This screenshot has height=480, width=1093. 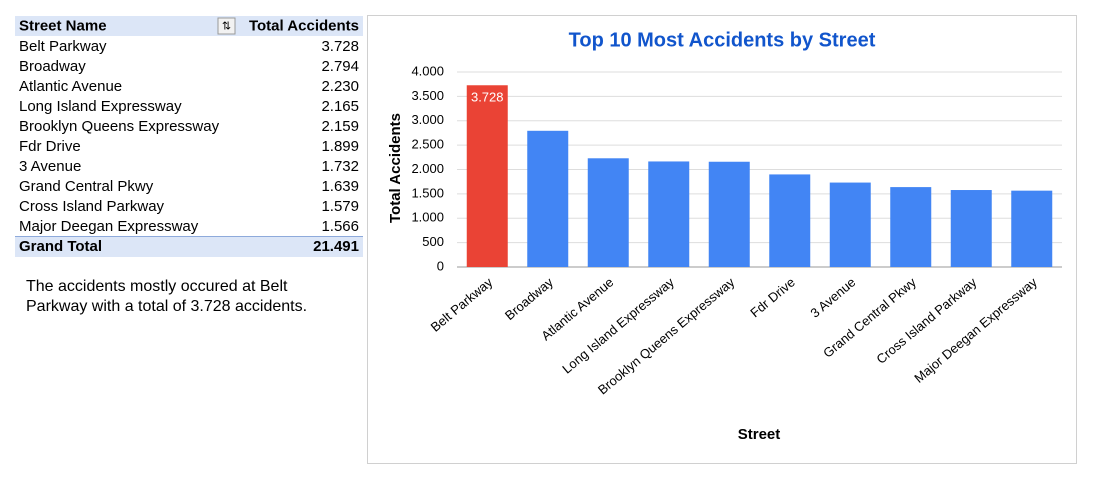 What do you see at coordinates (440, 265) in the screenshot?
I see `y-tick-label: 0` at bounding box center [440, 265].